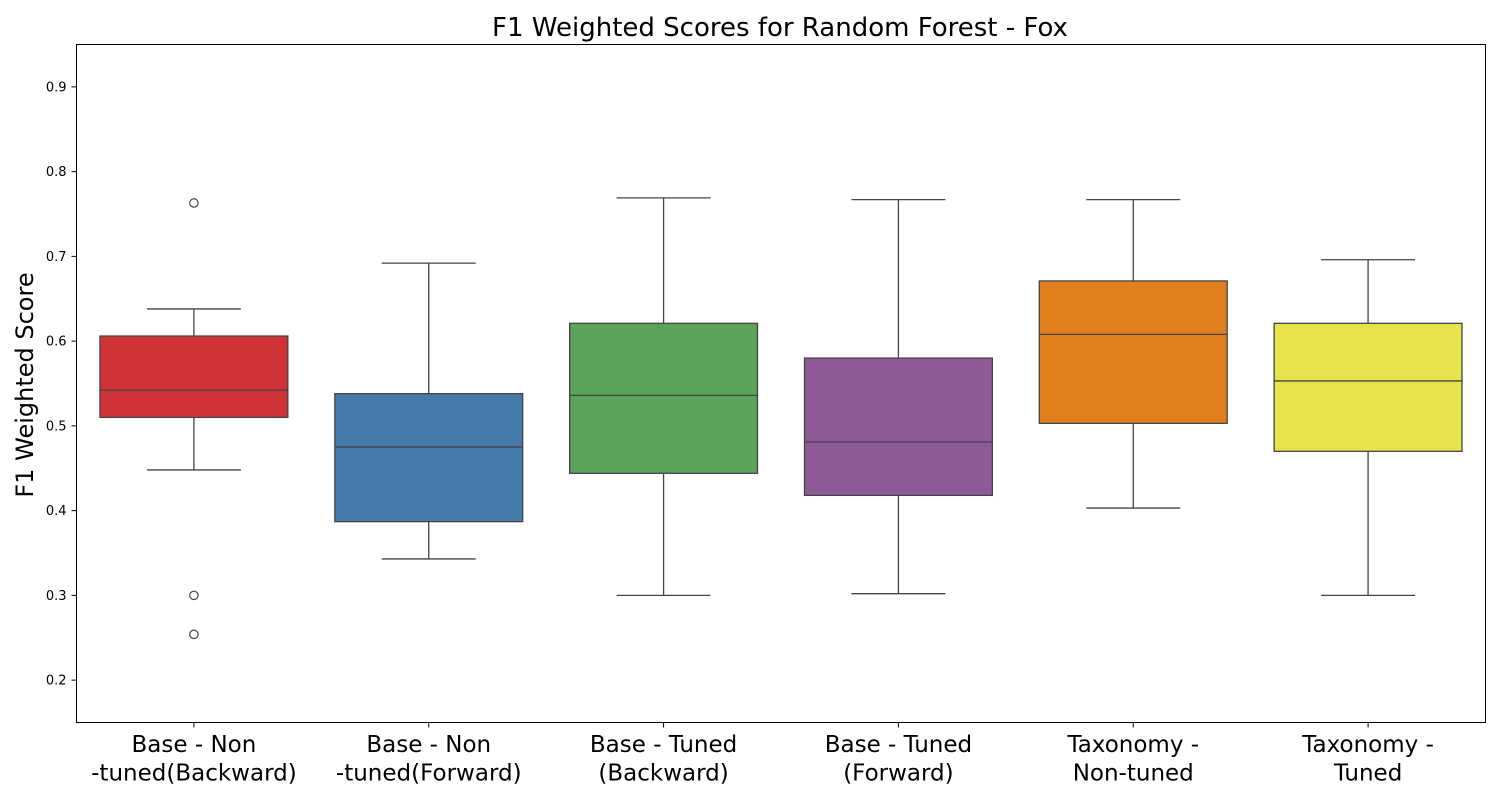 The width and height of the screenshot is (1500, 800). What do you see at coordinates (25, 384) in the screenshot?
I see `y-axis-label: F1 Weighted Score` at bounding box center [25, 384].